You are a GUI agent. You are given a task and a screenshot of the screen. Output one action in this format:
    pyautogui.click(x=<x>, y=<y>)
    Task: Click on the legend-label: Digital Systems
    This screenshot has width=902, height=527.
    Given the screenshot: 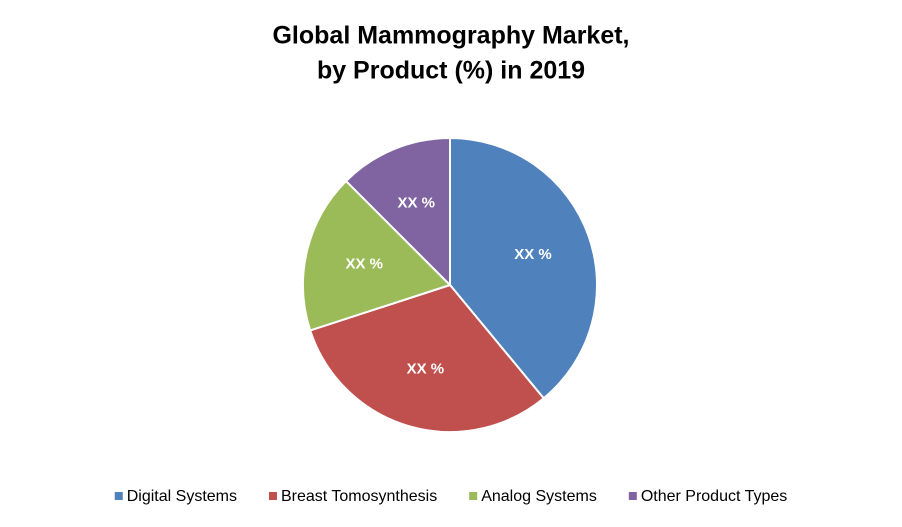 What is the action you would take?
    pyautogui.click(x=182, y=496)
    